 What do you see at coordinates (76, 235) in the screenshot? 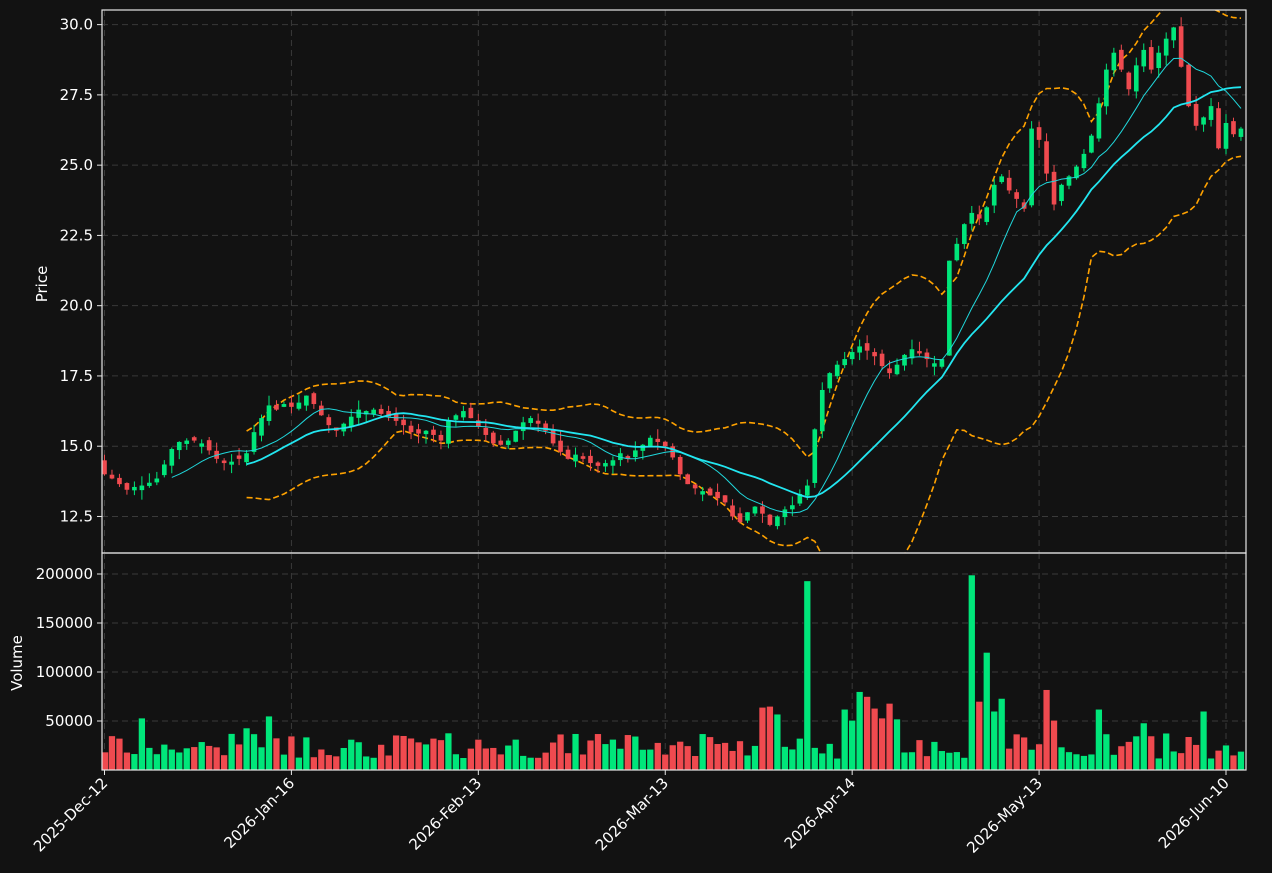
I see `price-tick-label: 22.5` at bounding box center [76, 235].